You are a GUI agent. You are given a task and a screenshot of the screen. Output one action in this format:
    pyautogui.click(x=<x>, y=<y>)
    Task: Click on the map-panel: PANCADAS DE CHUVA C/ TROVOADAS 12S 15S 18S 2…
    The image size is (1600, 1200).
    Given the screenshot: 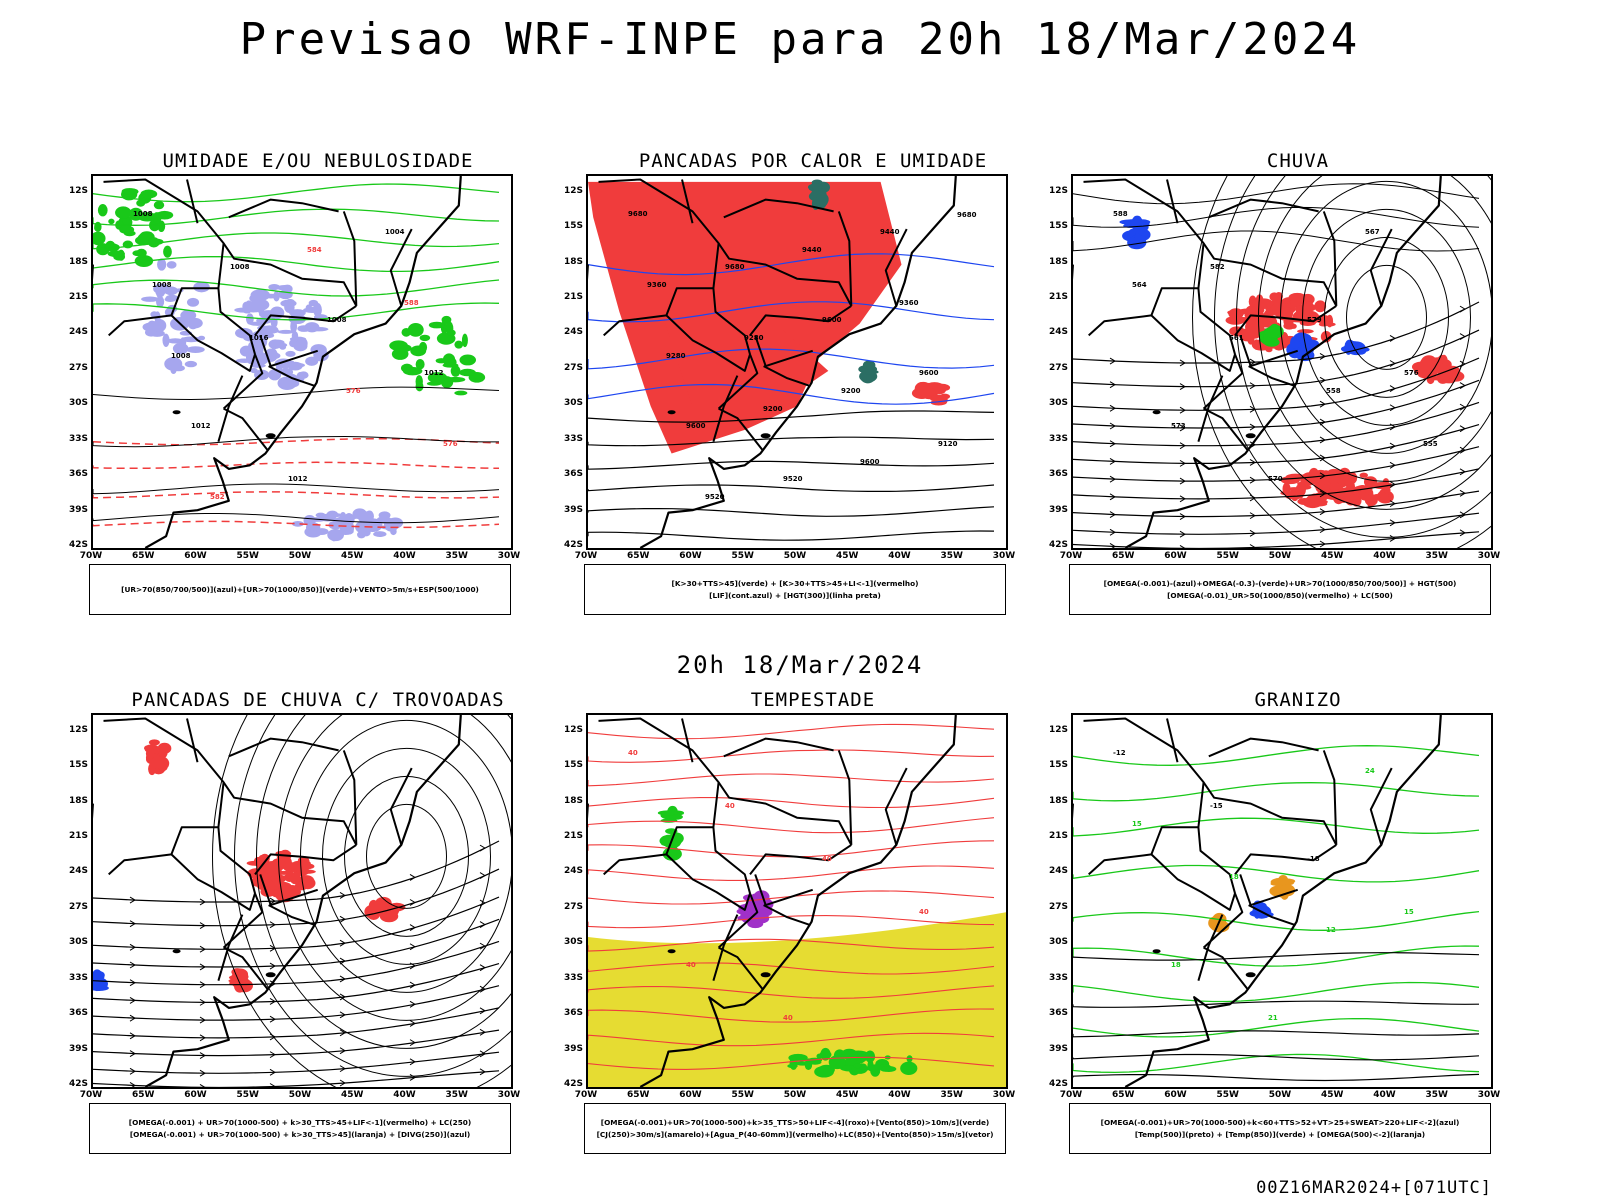 What is the action you would take?
    pyautogui.click(x=318, y=928)
    